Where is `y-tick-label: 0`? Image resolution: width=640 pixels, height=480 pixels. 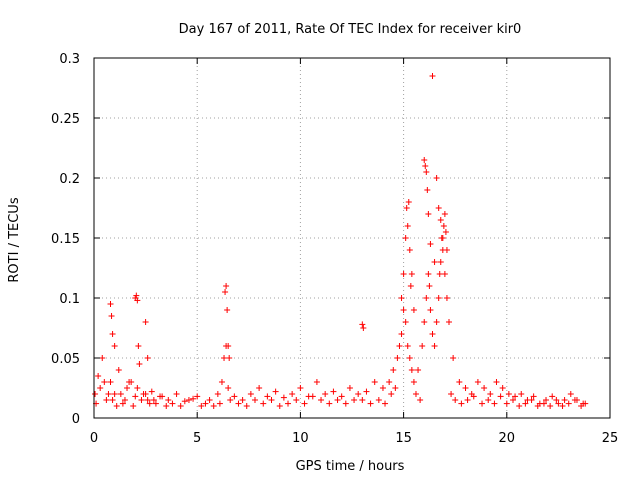 y-tick-label: 0 is located at coordinates (76, 419).